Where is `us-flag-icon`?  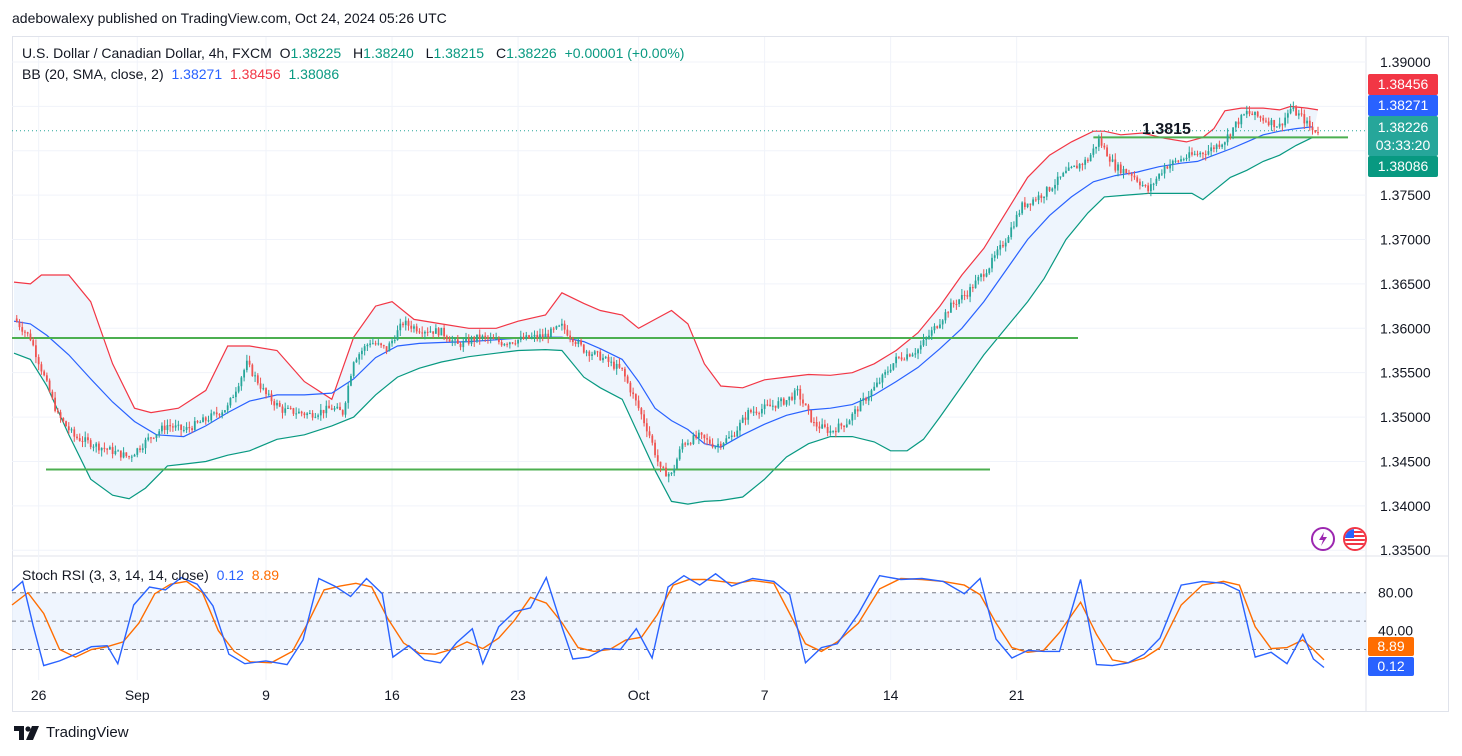 us-flag-icon is located at coordinates (1355, 539).